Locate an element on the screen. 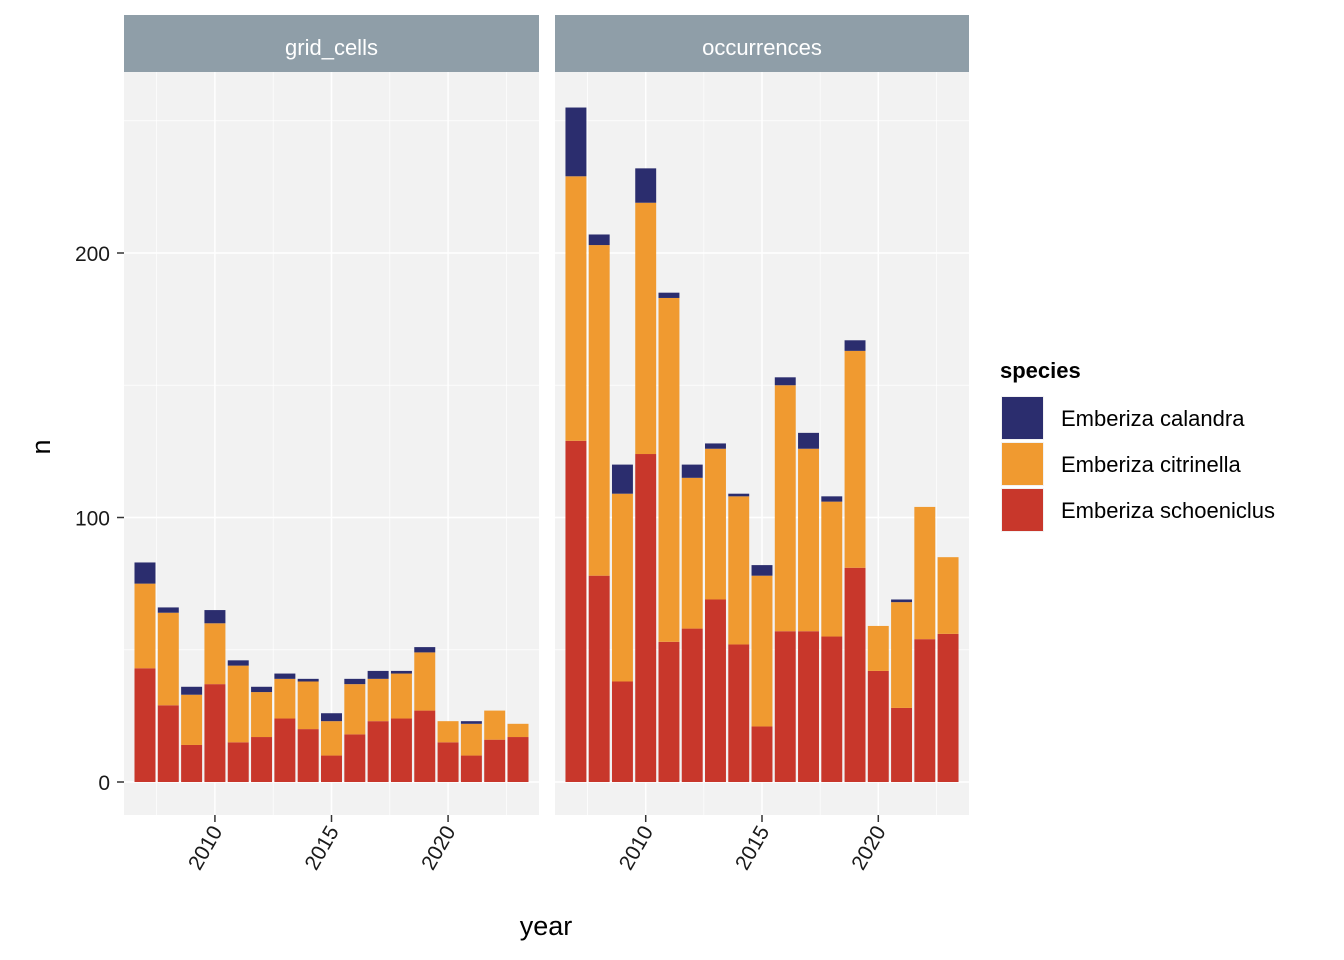 The height and width of the screenshot is (960, 1344). y-axis-title: n is located at coordinates (41, 446).